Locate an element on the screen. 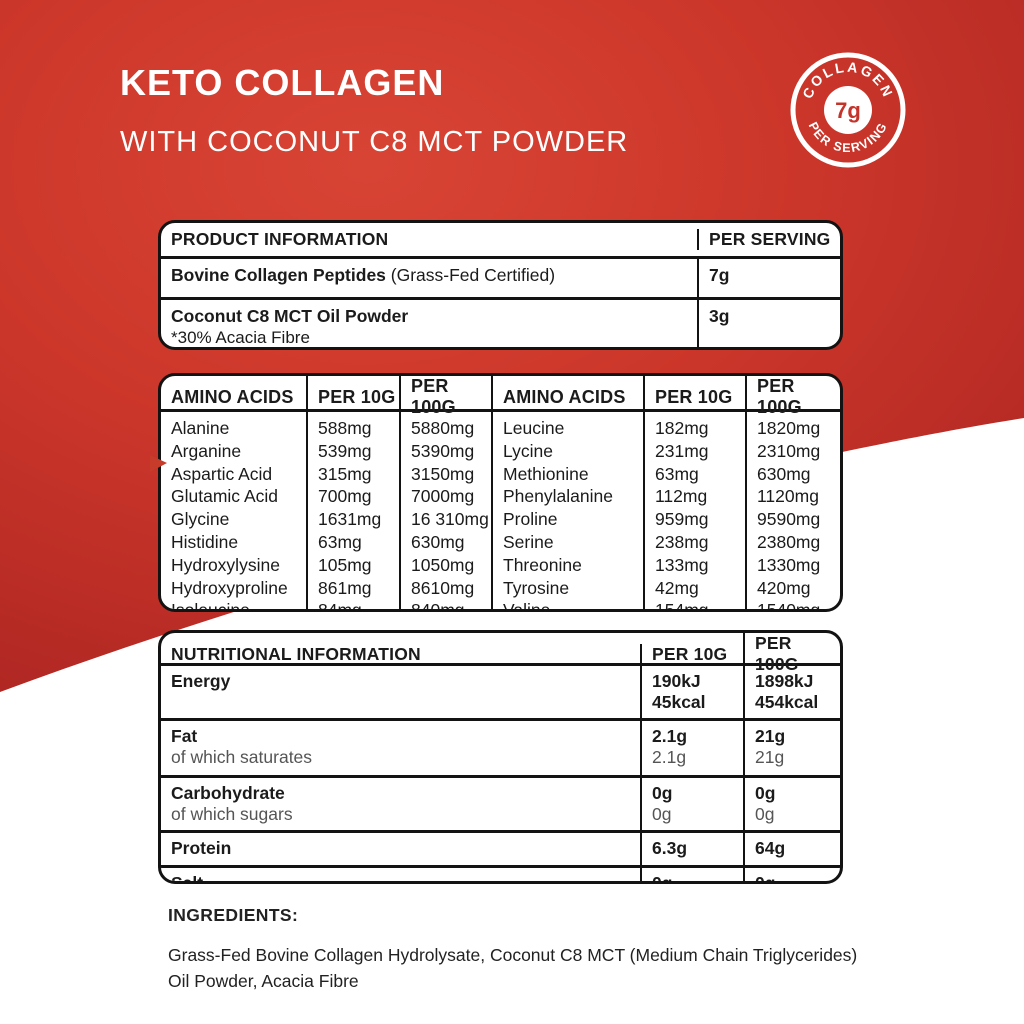  nutrient-per10g: 190kJ 45kcal is located at coordinates (691, 692).